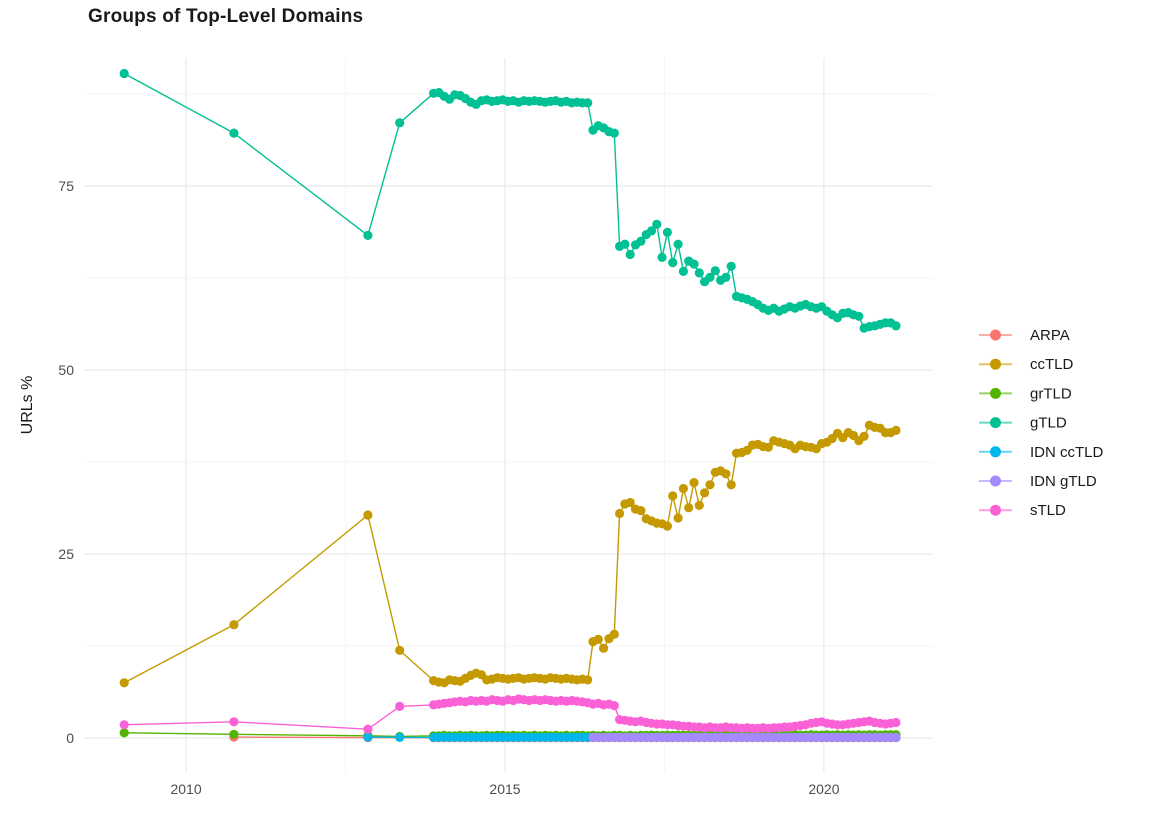  I want to click on legend-label: grTLD, so click(1051, 393).